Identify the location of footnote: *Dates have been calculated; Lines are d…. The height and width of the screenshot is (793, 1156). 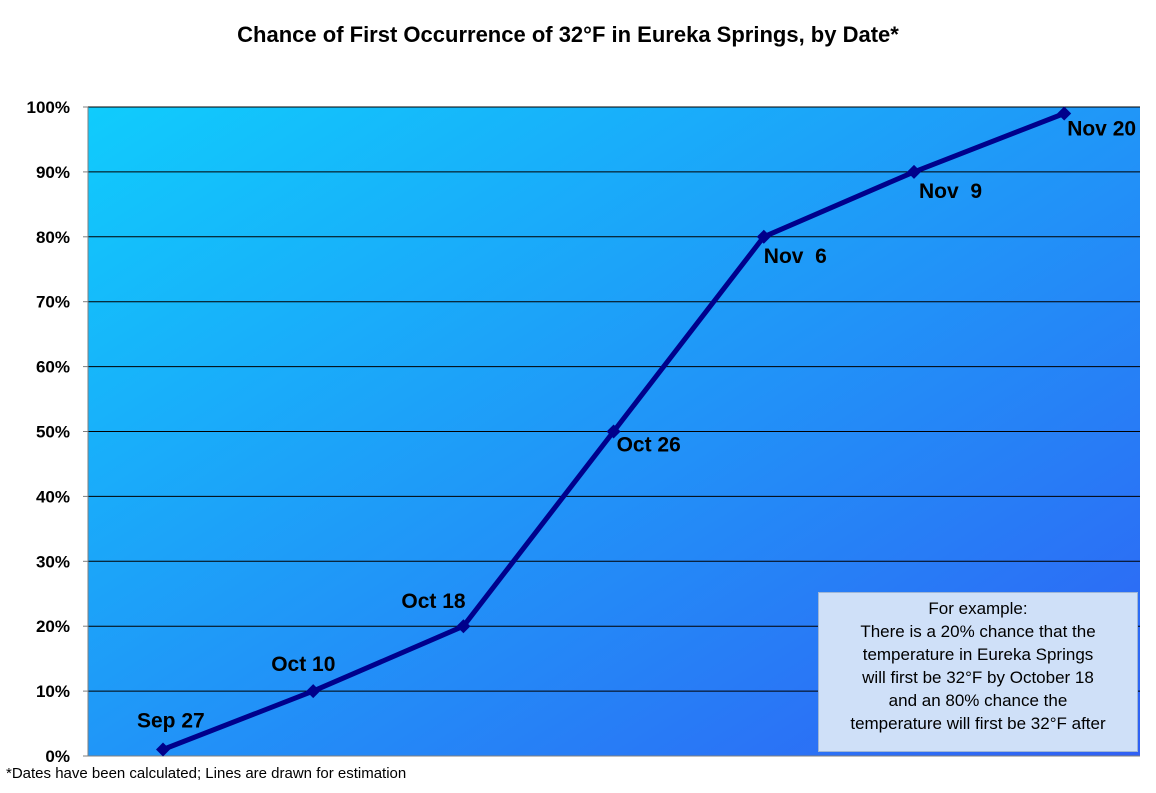
(206, 773).